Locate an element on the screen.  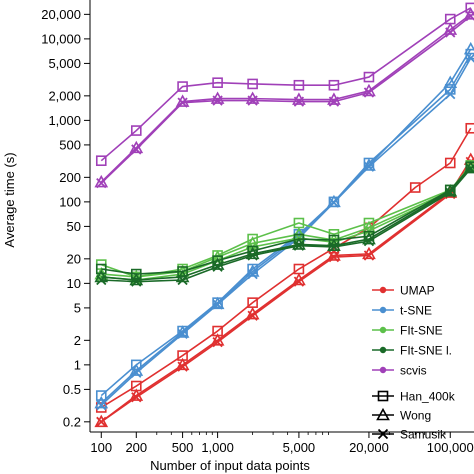
legend-label: FIt-SNE l. is located at coordinates (426, 351).